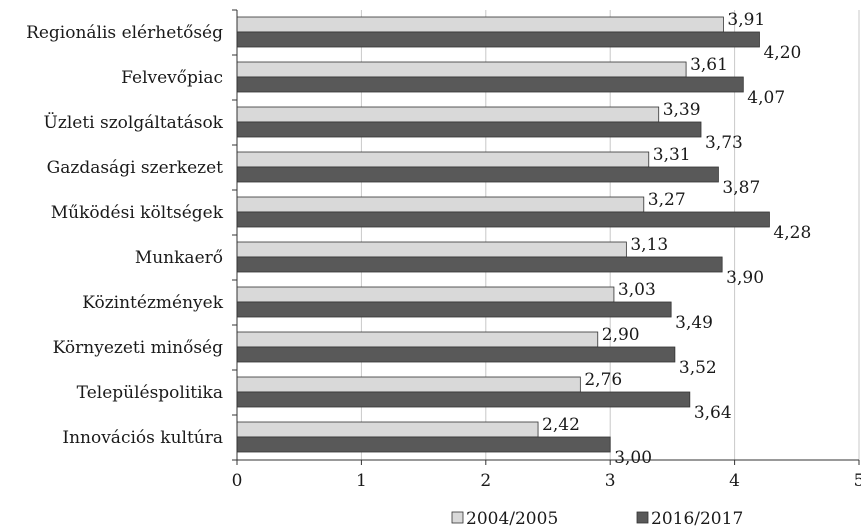  I want to click on x-tick-label: 0, so click(237, 481).